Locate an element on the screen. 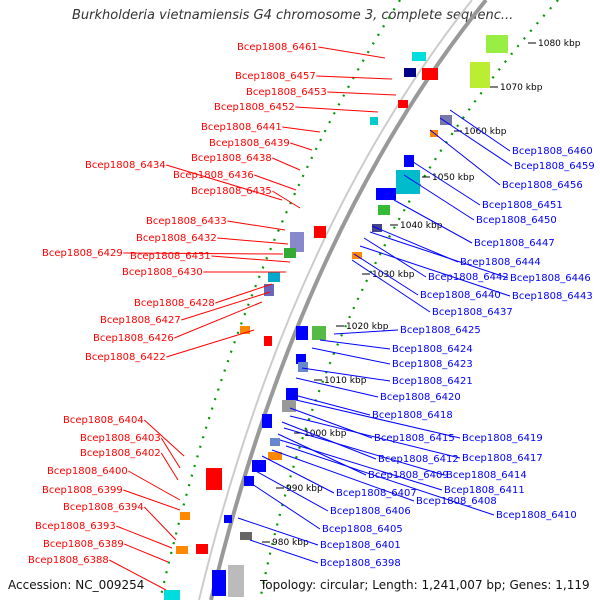 The image size is (600, 600). tick-label-6: 1020 kbp is located at coordinates (367, 327).